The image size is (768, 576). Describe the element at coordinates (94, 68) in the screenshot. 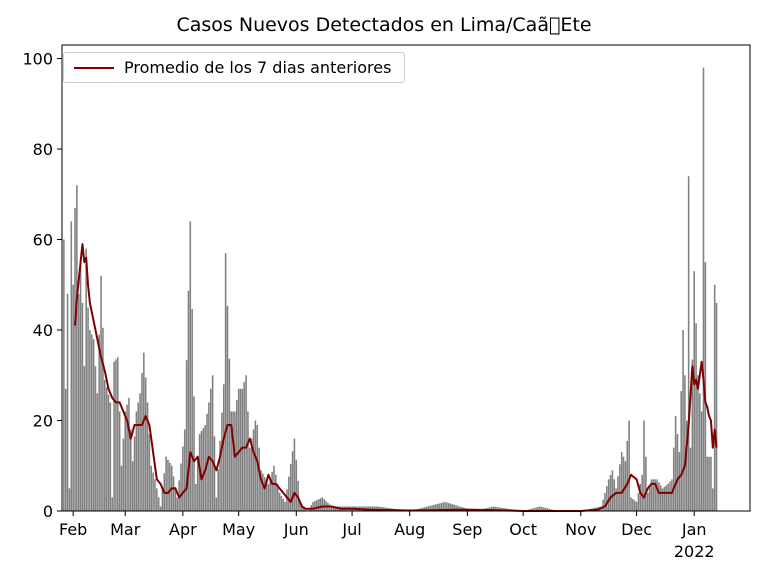

I see `legend-line-swatch` at that location.